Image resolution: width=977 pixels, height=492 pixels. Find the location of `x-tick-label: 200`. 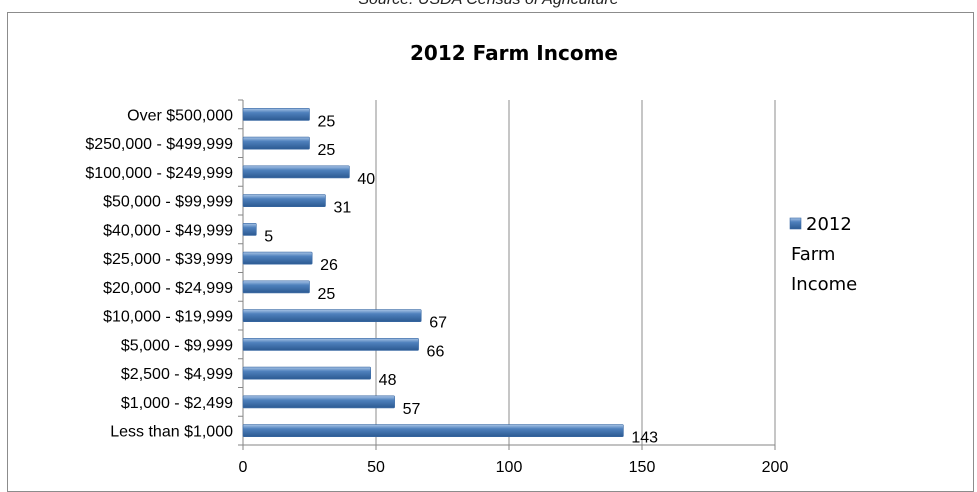

x-tick-label: 200 is located at coordinates (775, 467).